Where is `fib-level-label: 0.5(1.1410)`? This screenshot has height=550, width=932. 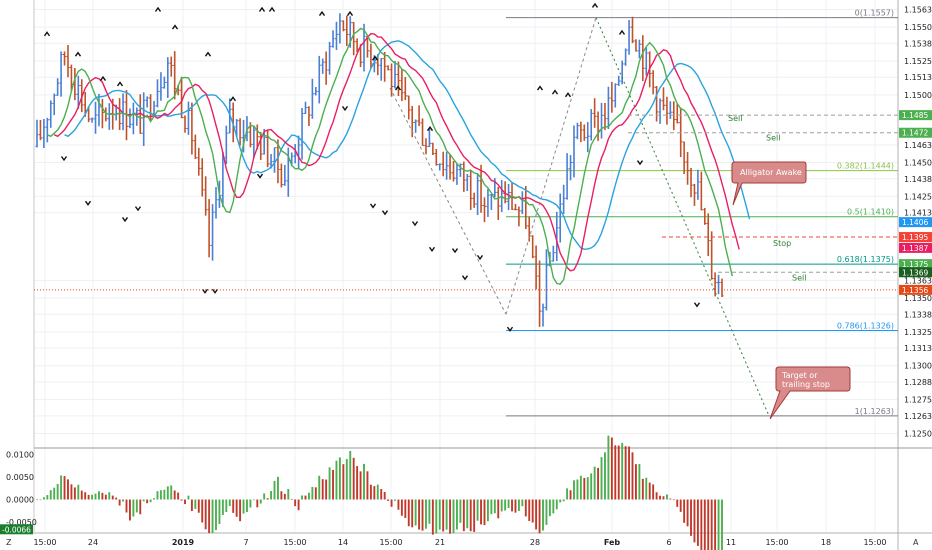
fib-level-label: 0.5(1.1410) is located at coordinates (870, 212).